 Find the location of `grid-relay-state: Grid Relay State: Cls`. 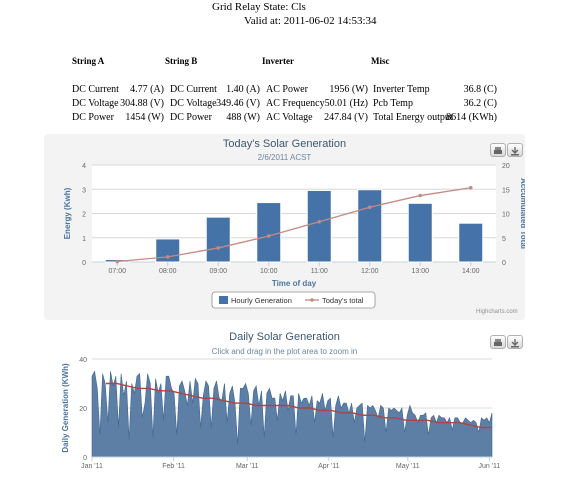

grid-relay-state: Grid Relay State: Cls is located at coordinates (259, 7).